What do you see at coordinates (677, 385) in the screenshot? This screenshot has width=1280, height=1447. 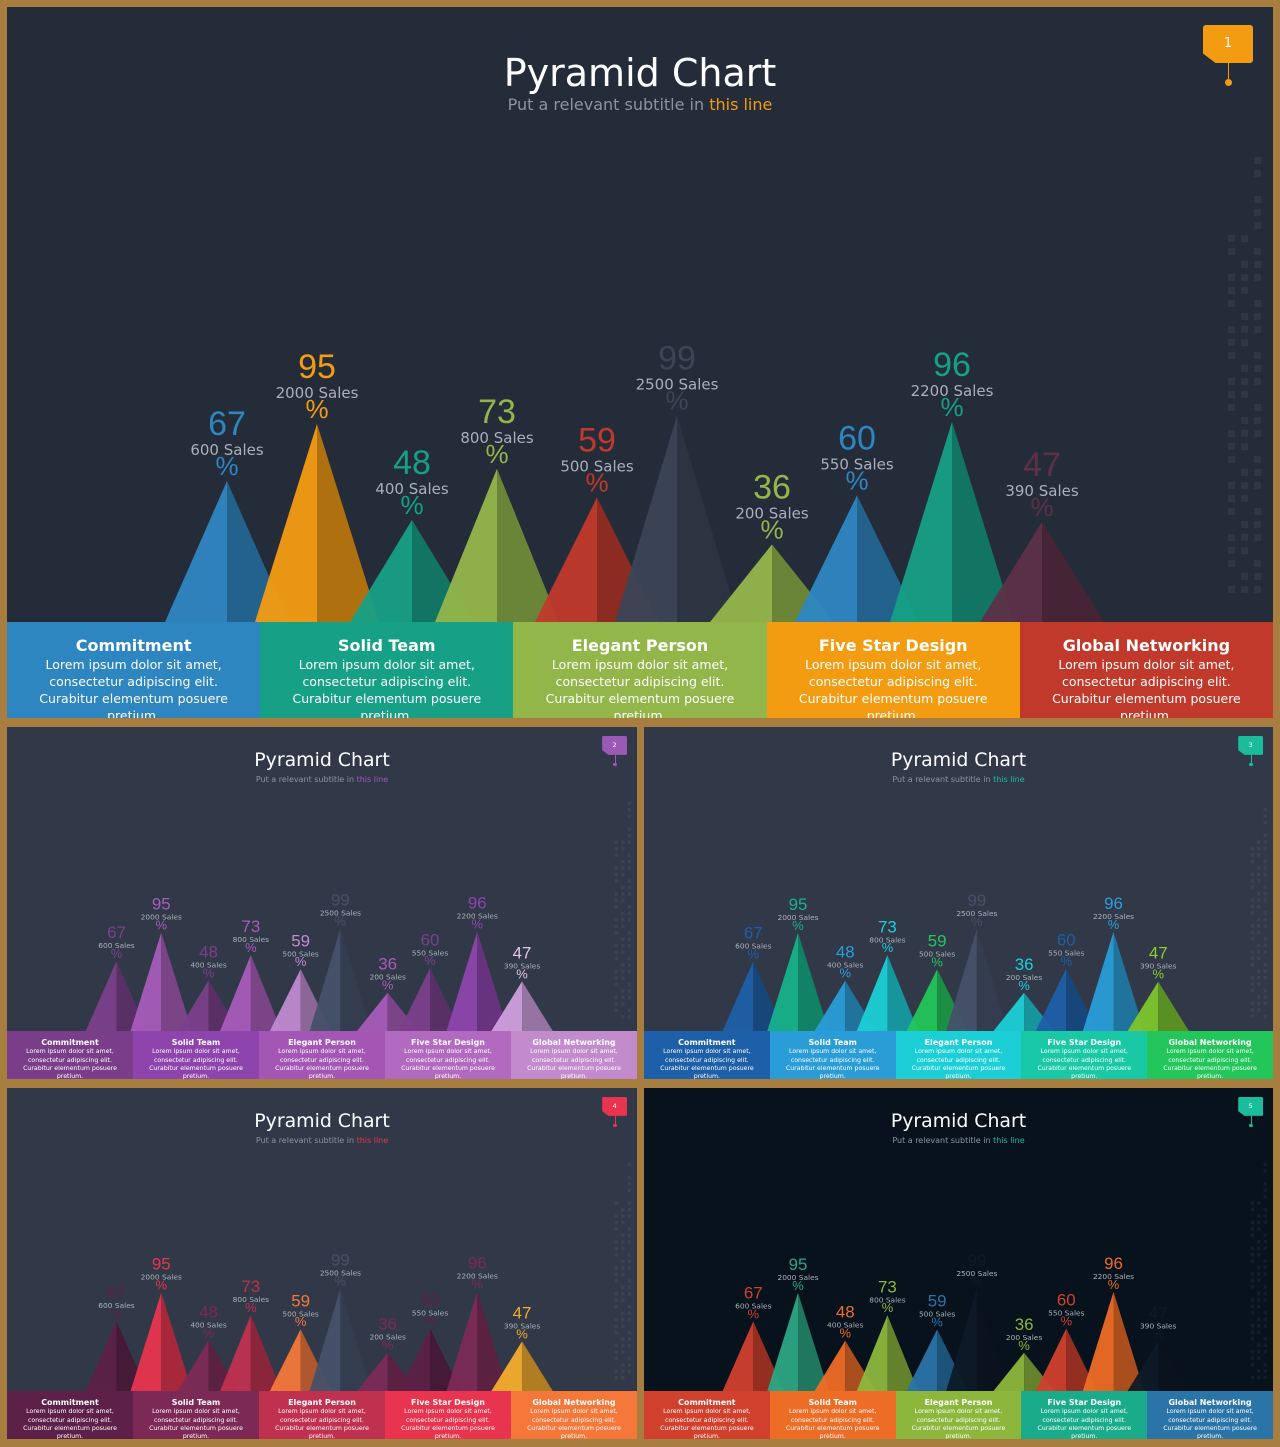 I see `sales-label: 2500 Sales` at bounding box center [677, 385].